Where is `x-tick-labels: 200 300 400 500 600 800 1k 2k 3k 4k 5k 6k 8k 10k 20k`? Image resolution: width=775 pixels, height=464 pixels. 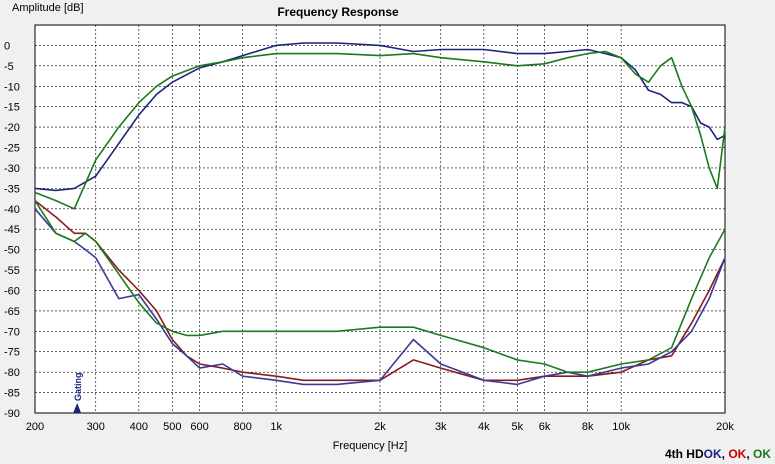 x-tick-labels: 200 300 400 500 600 800 1k 2k 3k 4k 5k 6k 8k 10k 20k is located at coordinates (380, 427).